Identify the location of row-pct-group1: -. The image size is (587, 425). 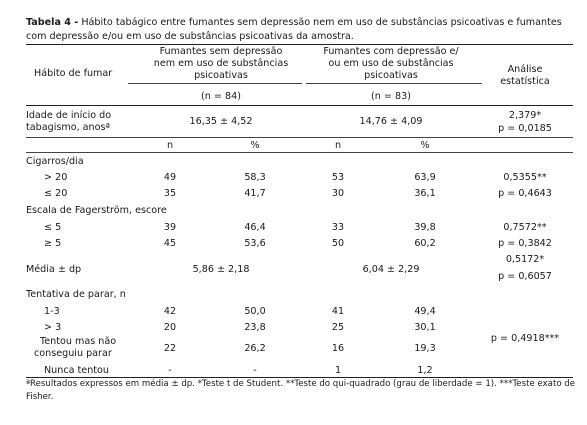
(255, 370).